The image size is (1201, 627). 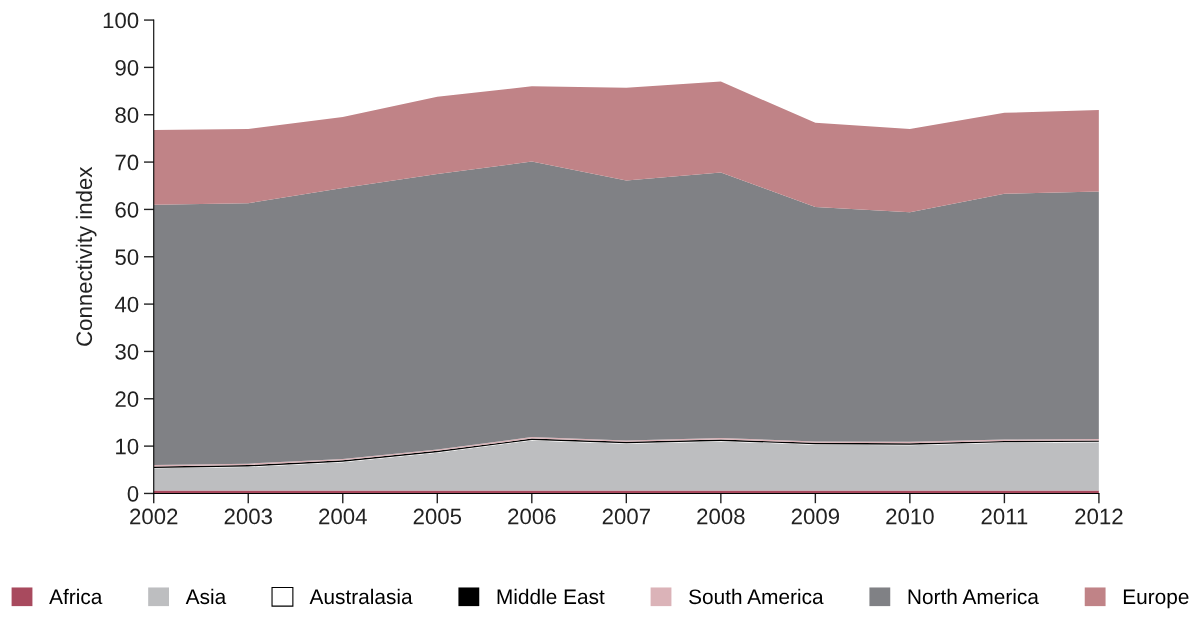 I want to click on x-tick-label: 2002, so click(x=154, y=516).